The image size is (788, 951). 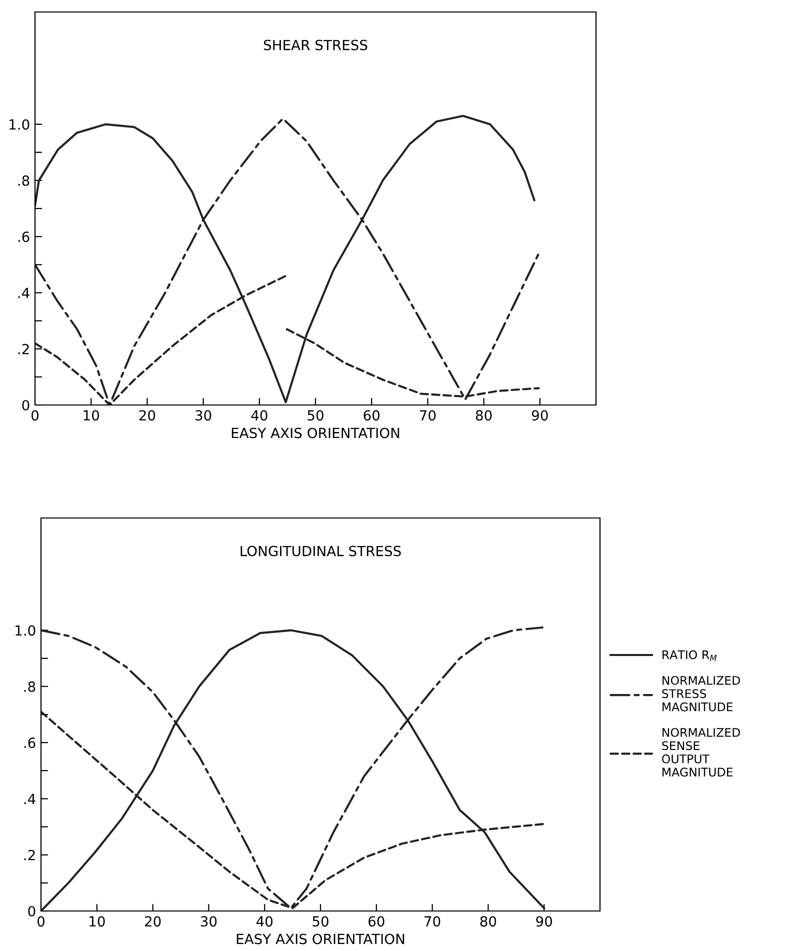 What do you see at coordinates (40, 921) in the screenshot?
I see `x-tick-label: 0` at bounding box center [40, 921].